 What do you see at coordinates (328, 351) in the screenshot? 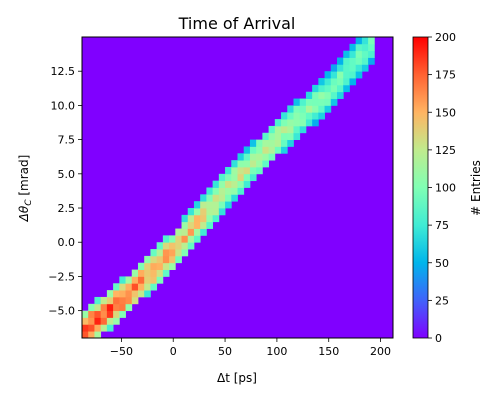
I see `x-tick-label: 150` at bounding box center [328, 351].